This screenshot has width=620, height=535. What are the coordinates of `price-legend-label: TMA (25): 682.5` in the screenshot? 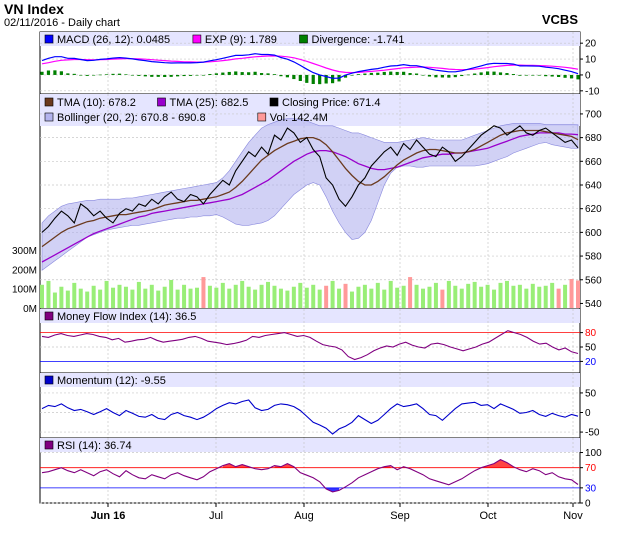 It's located at (209, 103).